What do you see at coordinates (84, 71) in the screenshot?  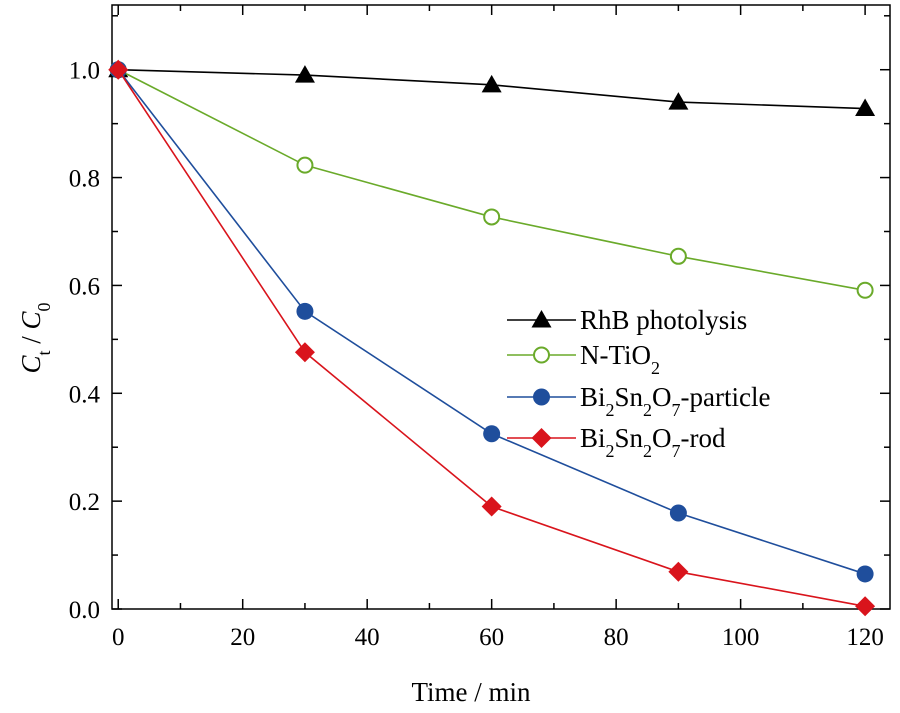 I see `y-tick-label: 1.0` at bounding box center [84, 71].